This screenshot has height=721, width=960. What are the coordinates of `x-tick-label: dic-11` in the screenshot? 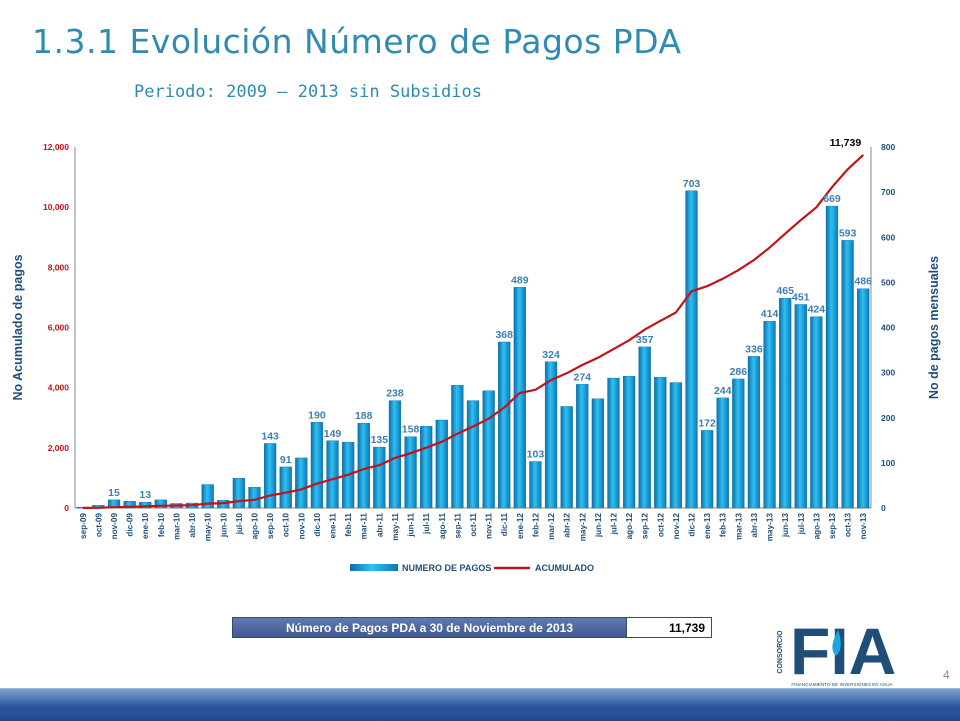 It's located at (504, 525).